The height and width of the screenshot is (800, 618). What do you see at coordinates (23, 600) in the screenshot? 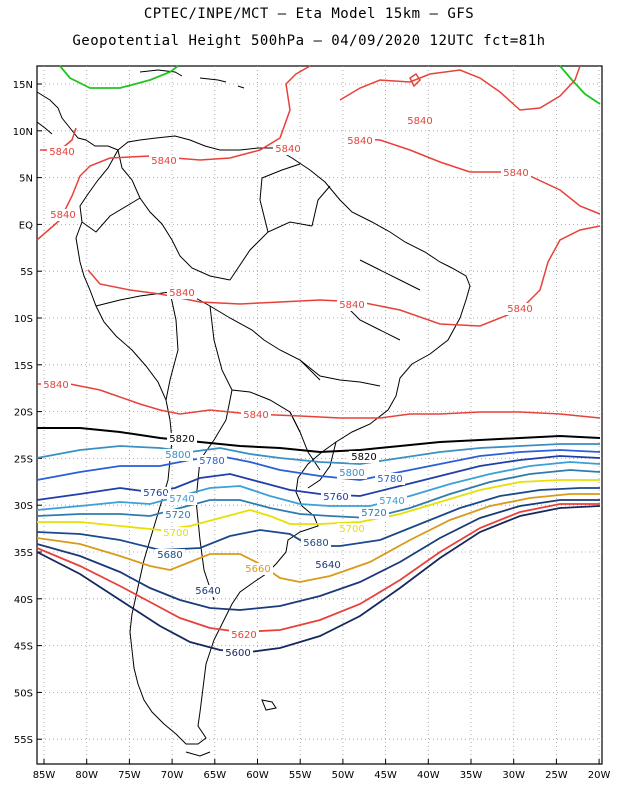
I see `lat-tick-label: 40S` at bounding box center [23, 600].